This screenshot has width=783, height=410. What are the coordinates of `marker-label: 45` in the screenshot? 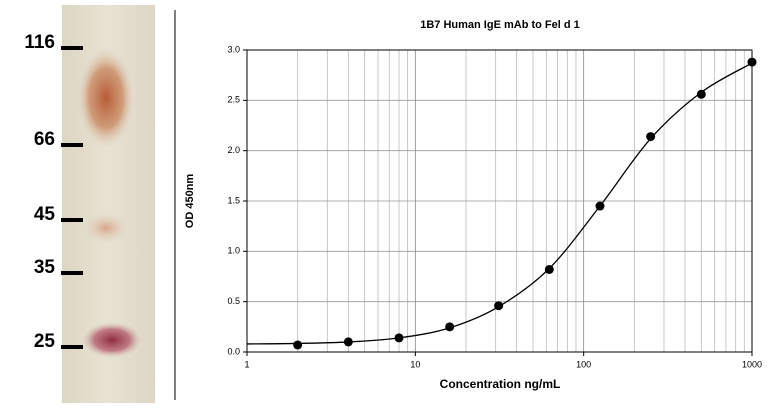 It's located at (45, 214).